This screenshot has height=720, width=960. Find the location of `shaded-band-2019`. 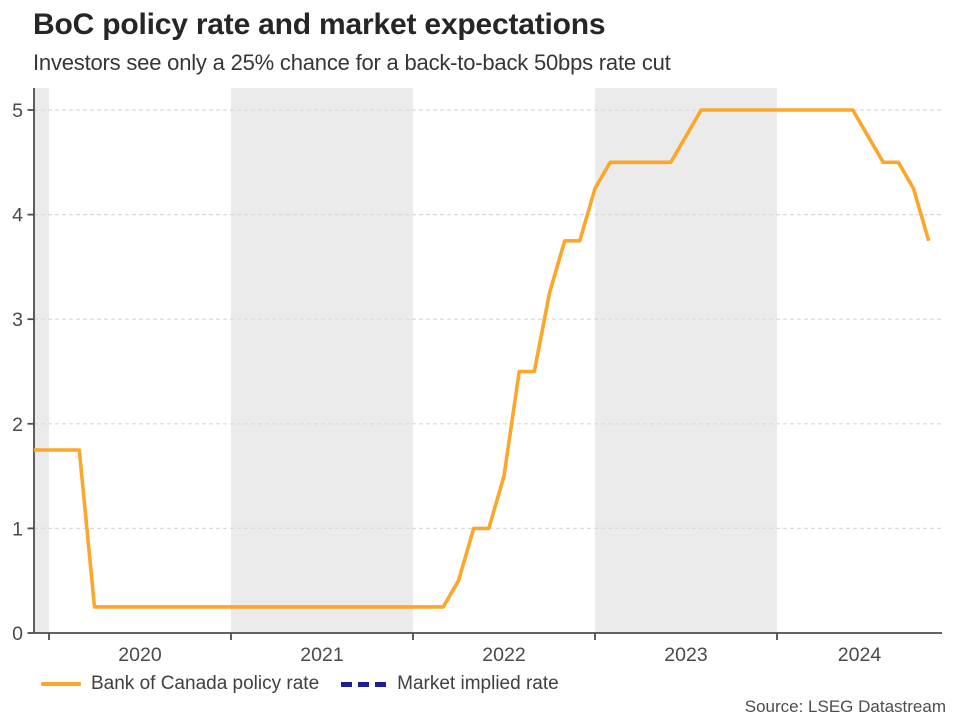

shaded-band-2019 is located at coordinates (41, 360).